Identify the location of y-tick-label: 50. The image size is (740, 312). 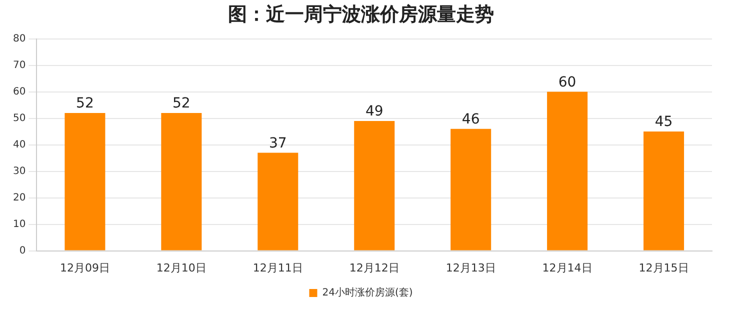
(19, 118).